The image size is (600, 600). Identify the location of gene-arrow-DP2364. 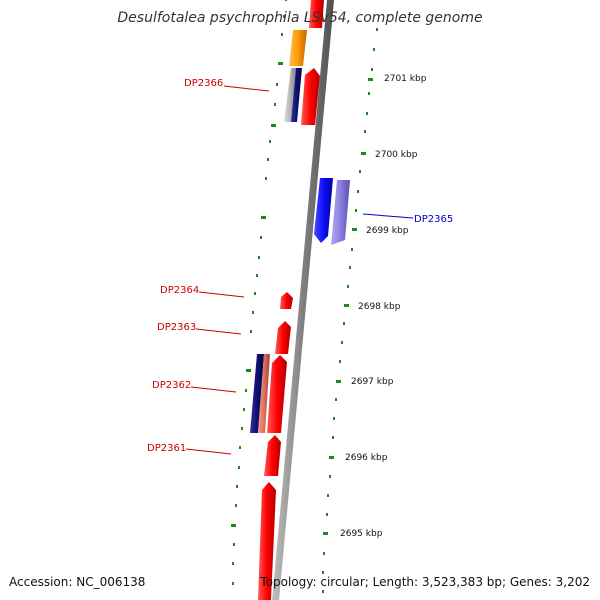
(286, 300).